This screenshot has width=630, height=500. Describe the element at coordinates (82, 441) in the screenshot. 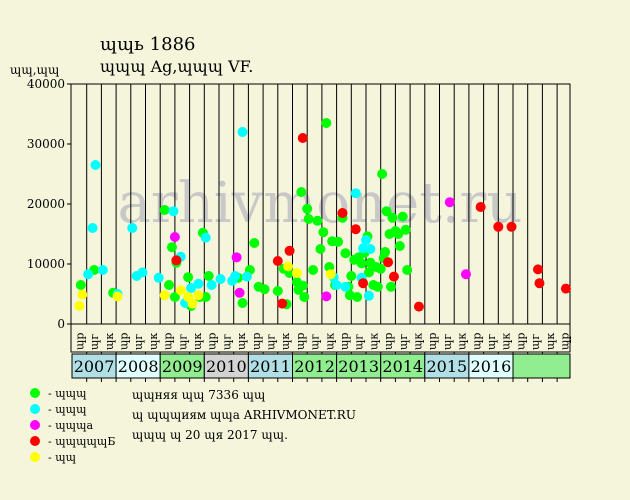

I see `legend-label: - ɰɰɰɰɰБ` at that location.